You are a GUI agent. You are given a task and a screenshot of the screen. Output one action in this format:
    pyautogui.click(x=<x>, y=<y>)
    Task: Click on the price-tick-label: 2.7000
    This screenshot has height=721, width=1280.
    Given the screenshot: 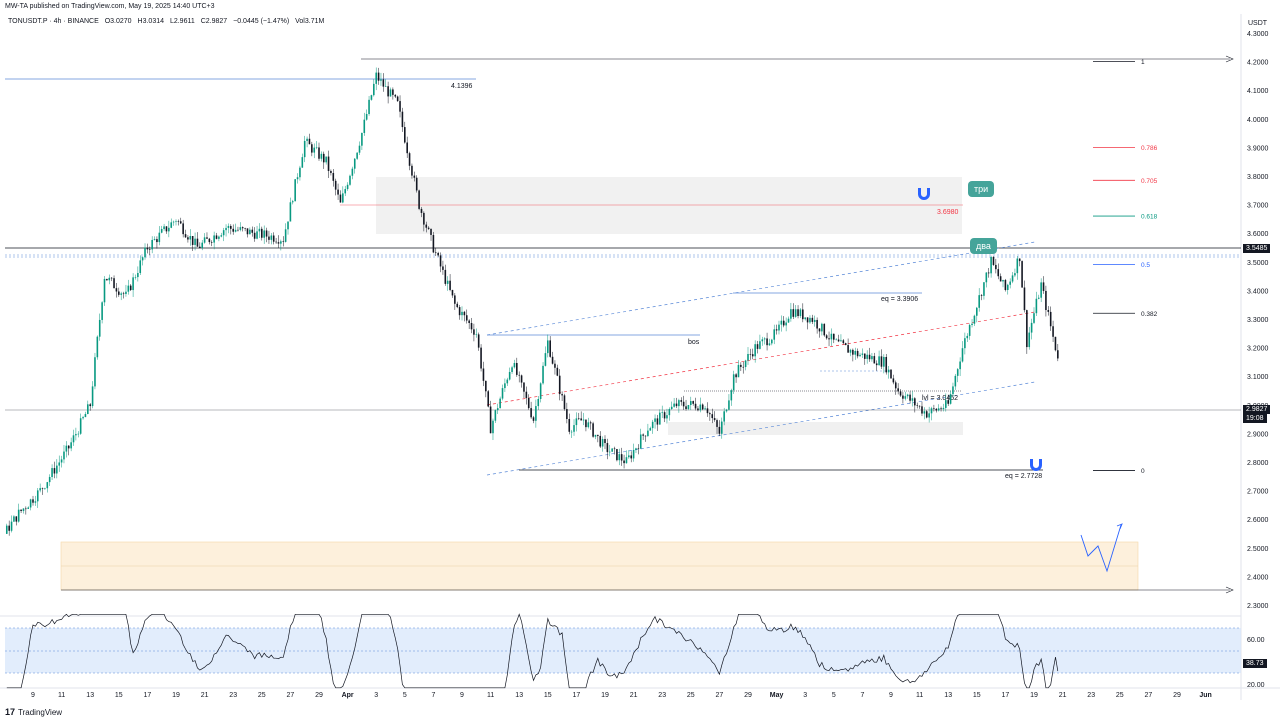 What is the action you would take?
    pyautogui.click(x=1258, y=492)
    